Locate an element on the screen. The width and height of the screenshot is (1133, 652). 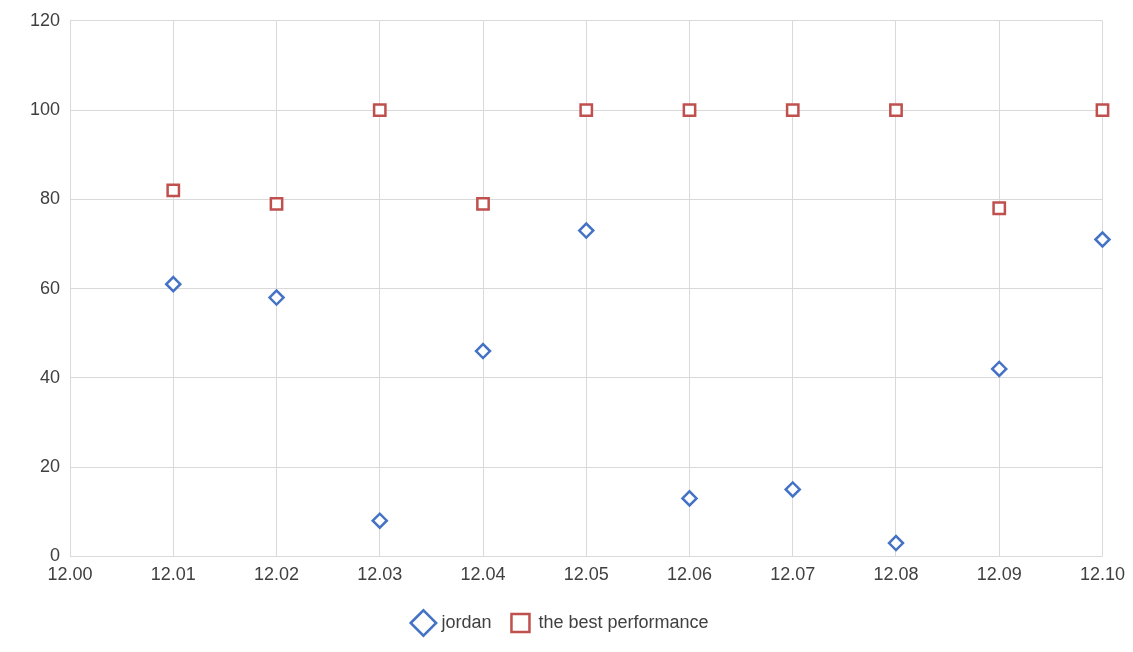
y-tick-label: 0 is located at coordinates (55, 555).